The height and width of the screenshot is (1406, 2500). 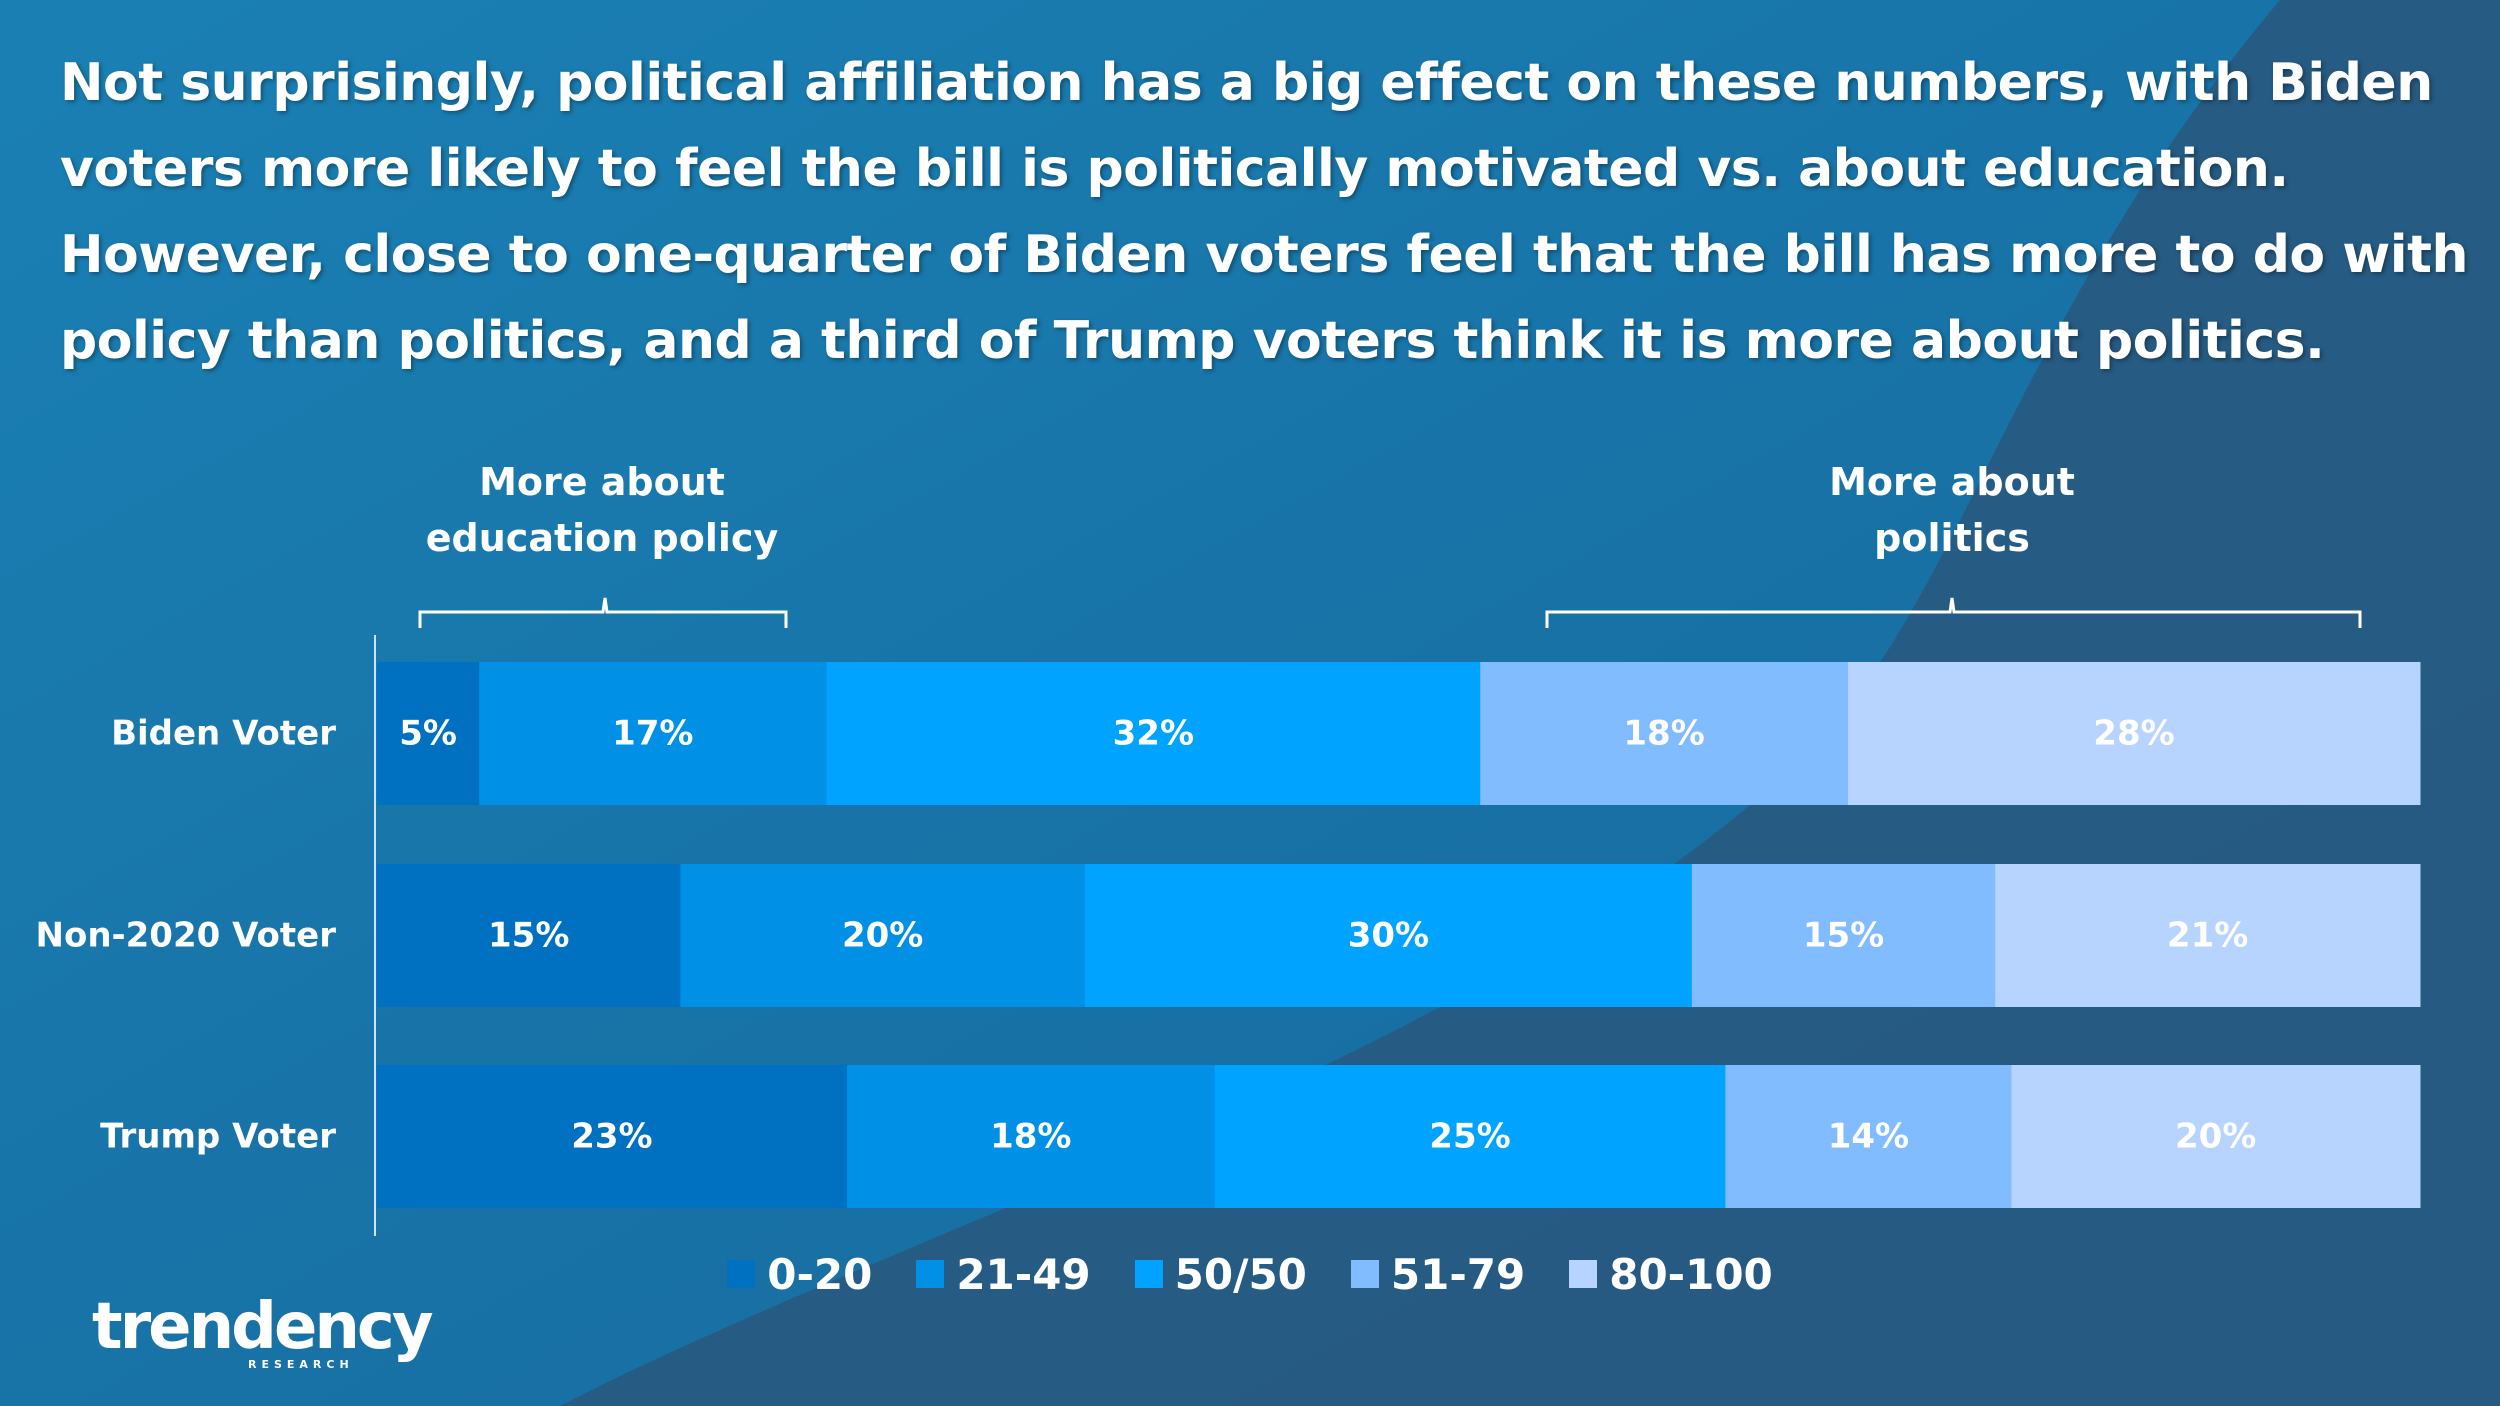 I want to click on brace-education-policy, so click(x=603, y=612).